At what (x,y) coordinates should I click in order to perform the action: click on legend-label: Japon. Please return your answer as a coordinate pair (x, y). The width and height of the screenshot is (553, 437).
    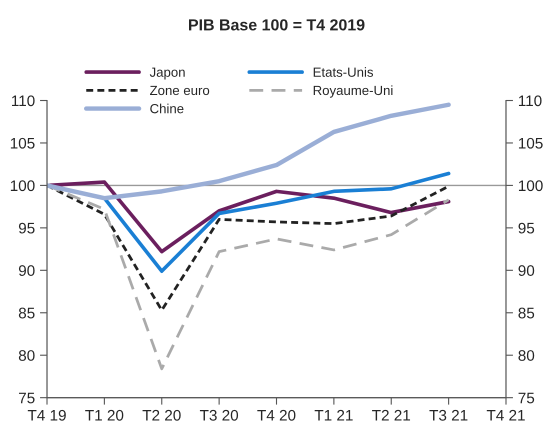
    Looking at the image, I should click on (167, 74).